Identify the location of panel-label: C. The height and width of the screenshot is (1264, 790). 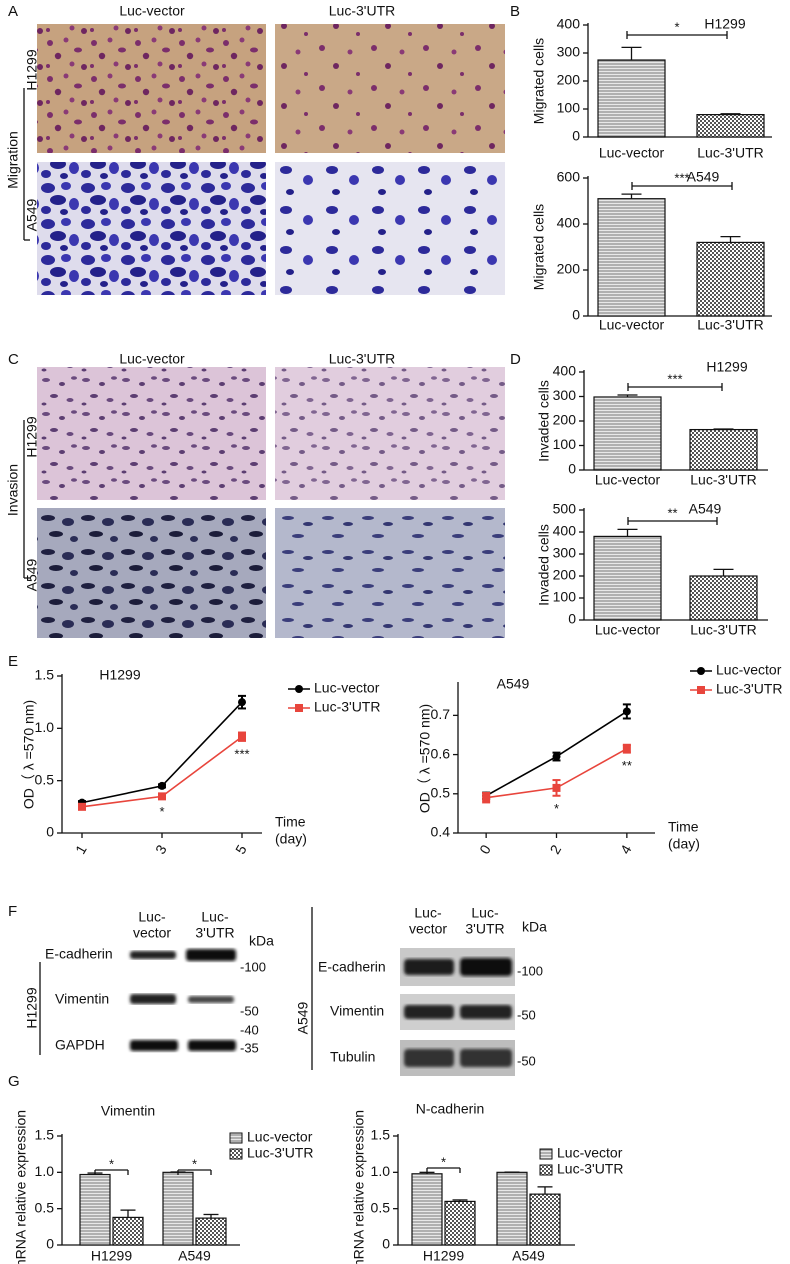
(13, 359).